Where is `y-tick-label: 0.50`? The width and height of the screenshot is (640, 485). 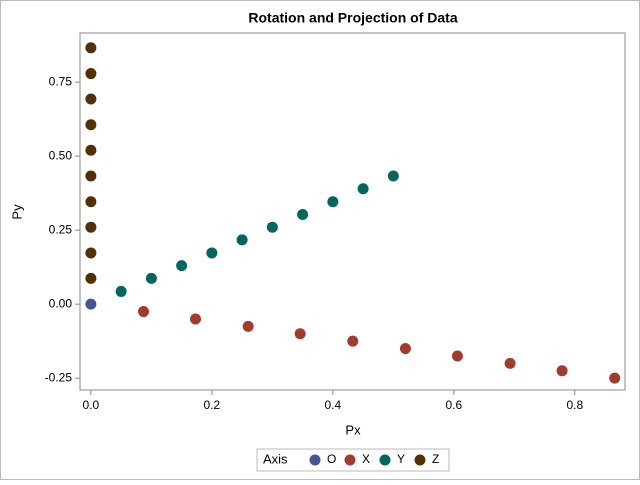
y-tick-label: 0.50 is located at coordinates (61, 155).